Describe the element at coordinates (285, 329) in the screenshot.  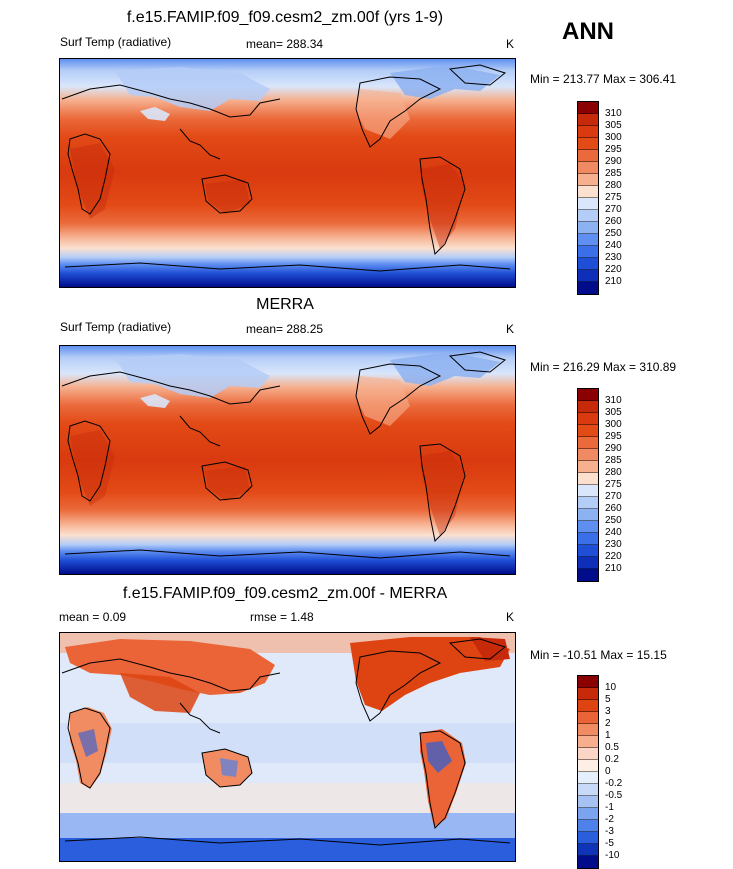
I see `panel2-mean: mean= 288.25` at that location.